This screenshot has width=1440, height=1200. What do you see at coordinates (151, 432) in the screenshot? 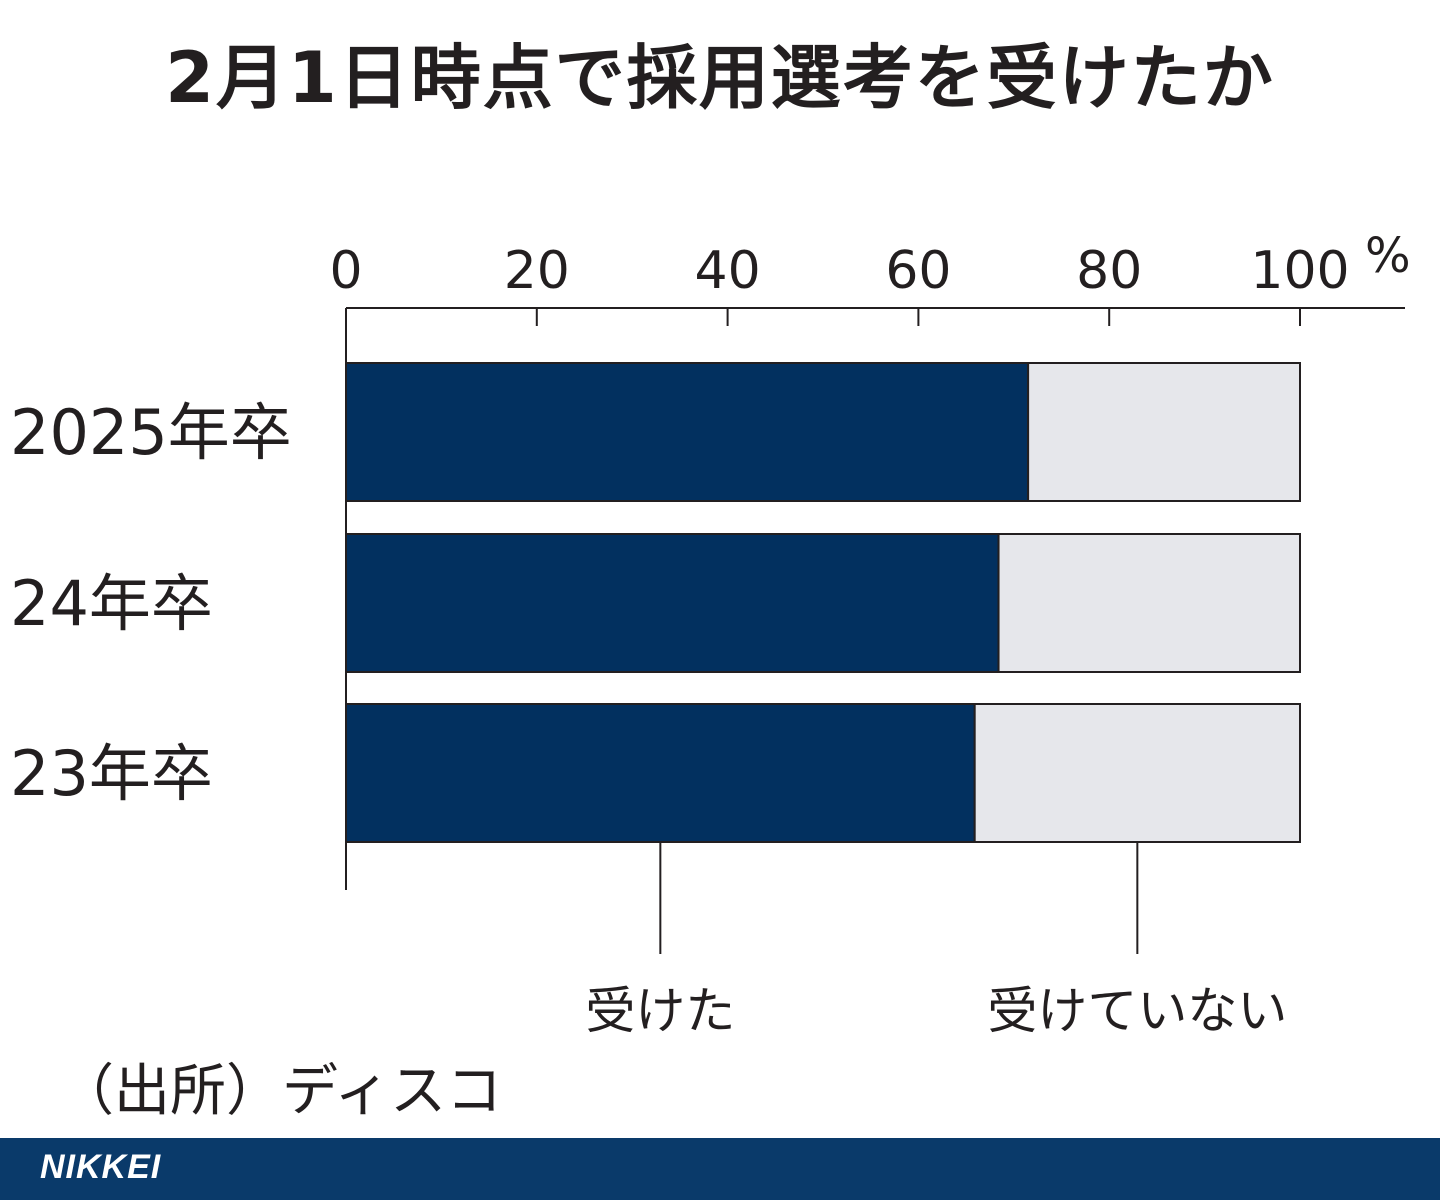
I see `category-label: 2025年卒` at bounding box center [151, 432].